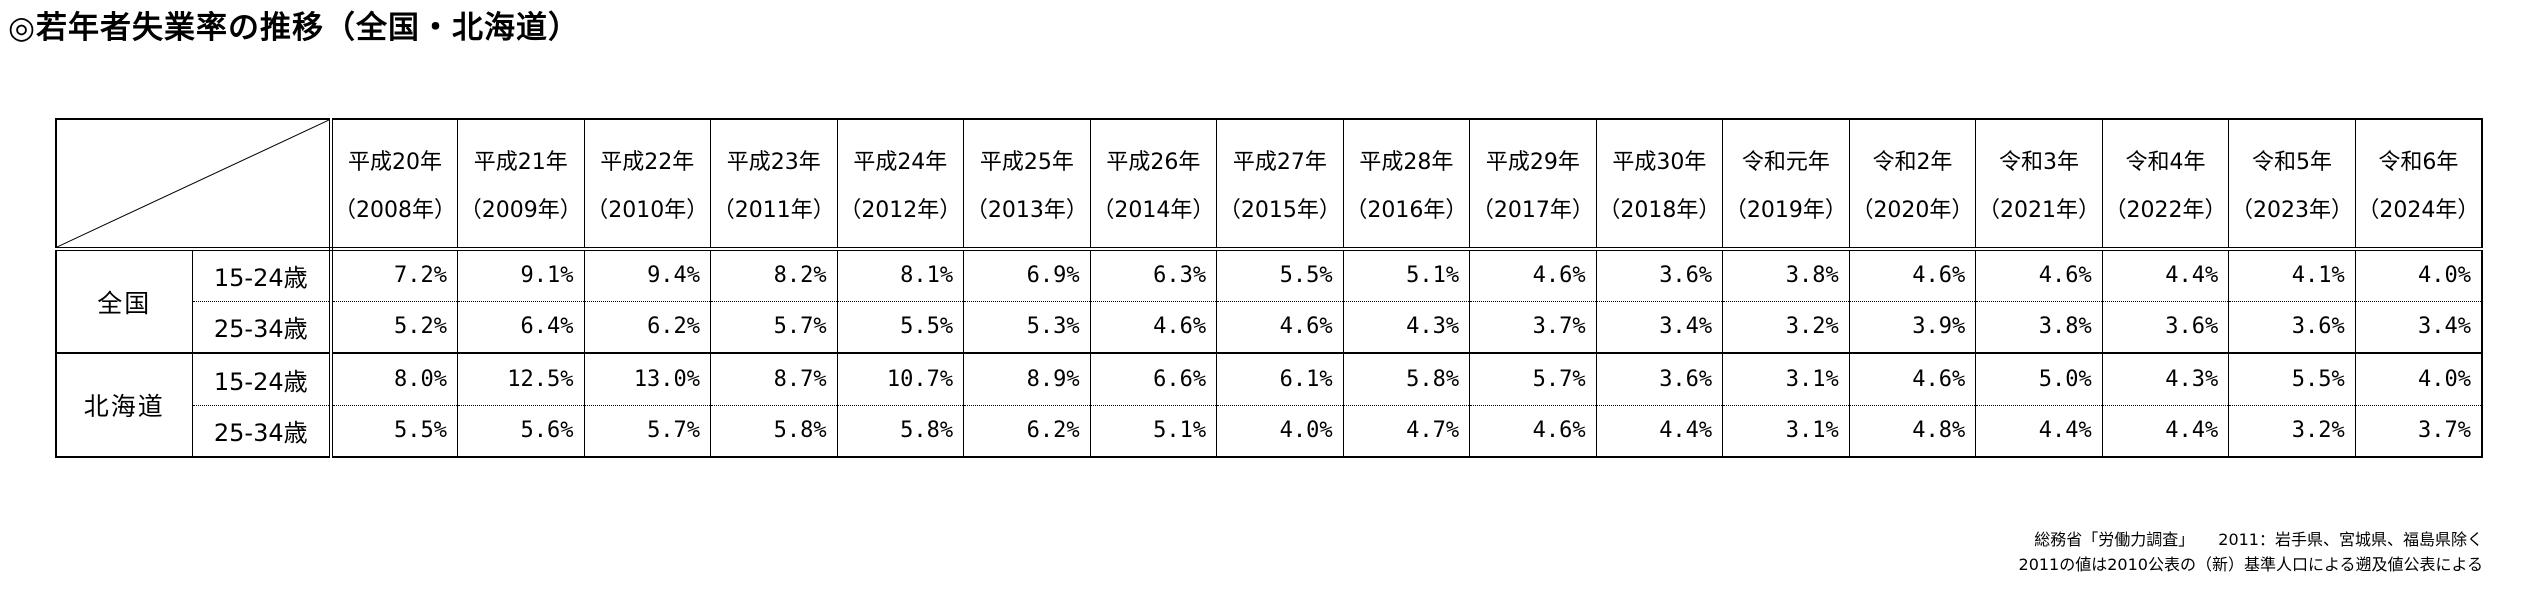 The image size is (2534, 594). Describe the element at coordinates (1153, 379) in the screenshot. I see `value-cell: 6.6%` at that location.